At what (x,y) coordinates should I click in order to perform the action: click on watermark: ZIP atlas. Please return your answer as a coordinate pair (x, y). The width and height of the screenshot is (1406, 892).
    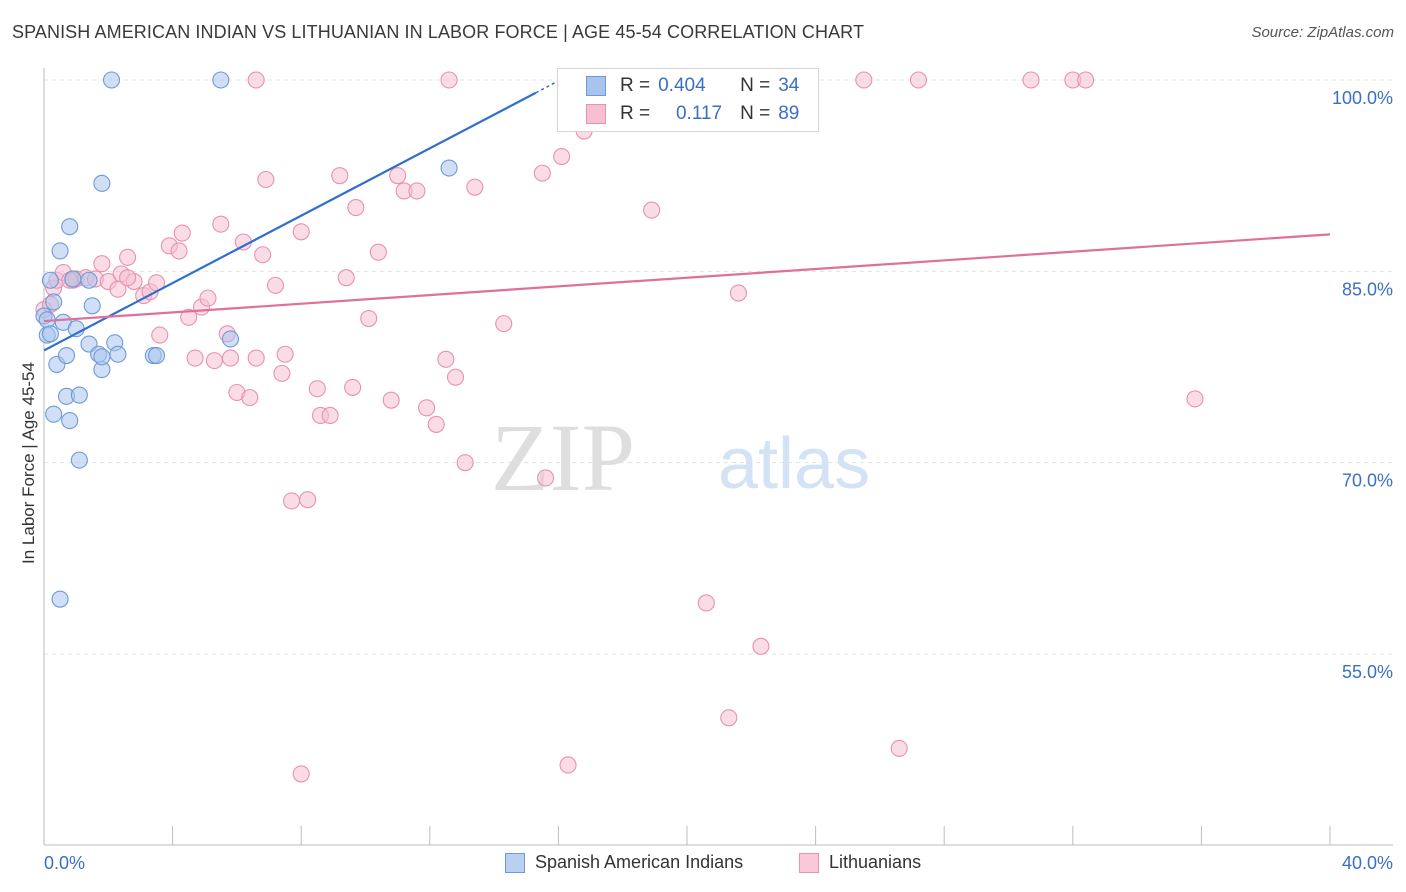
    Looking at the image, I should click on (680, 457).